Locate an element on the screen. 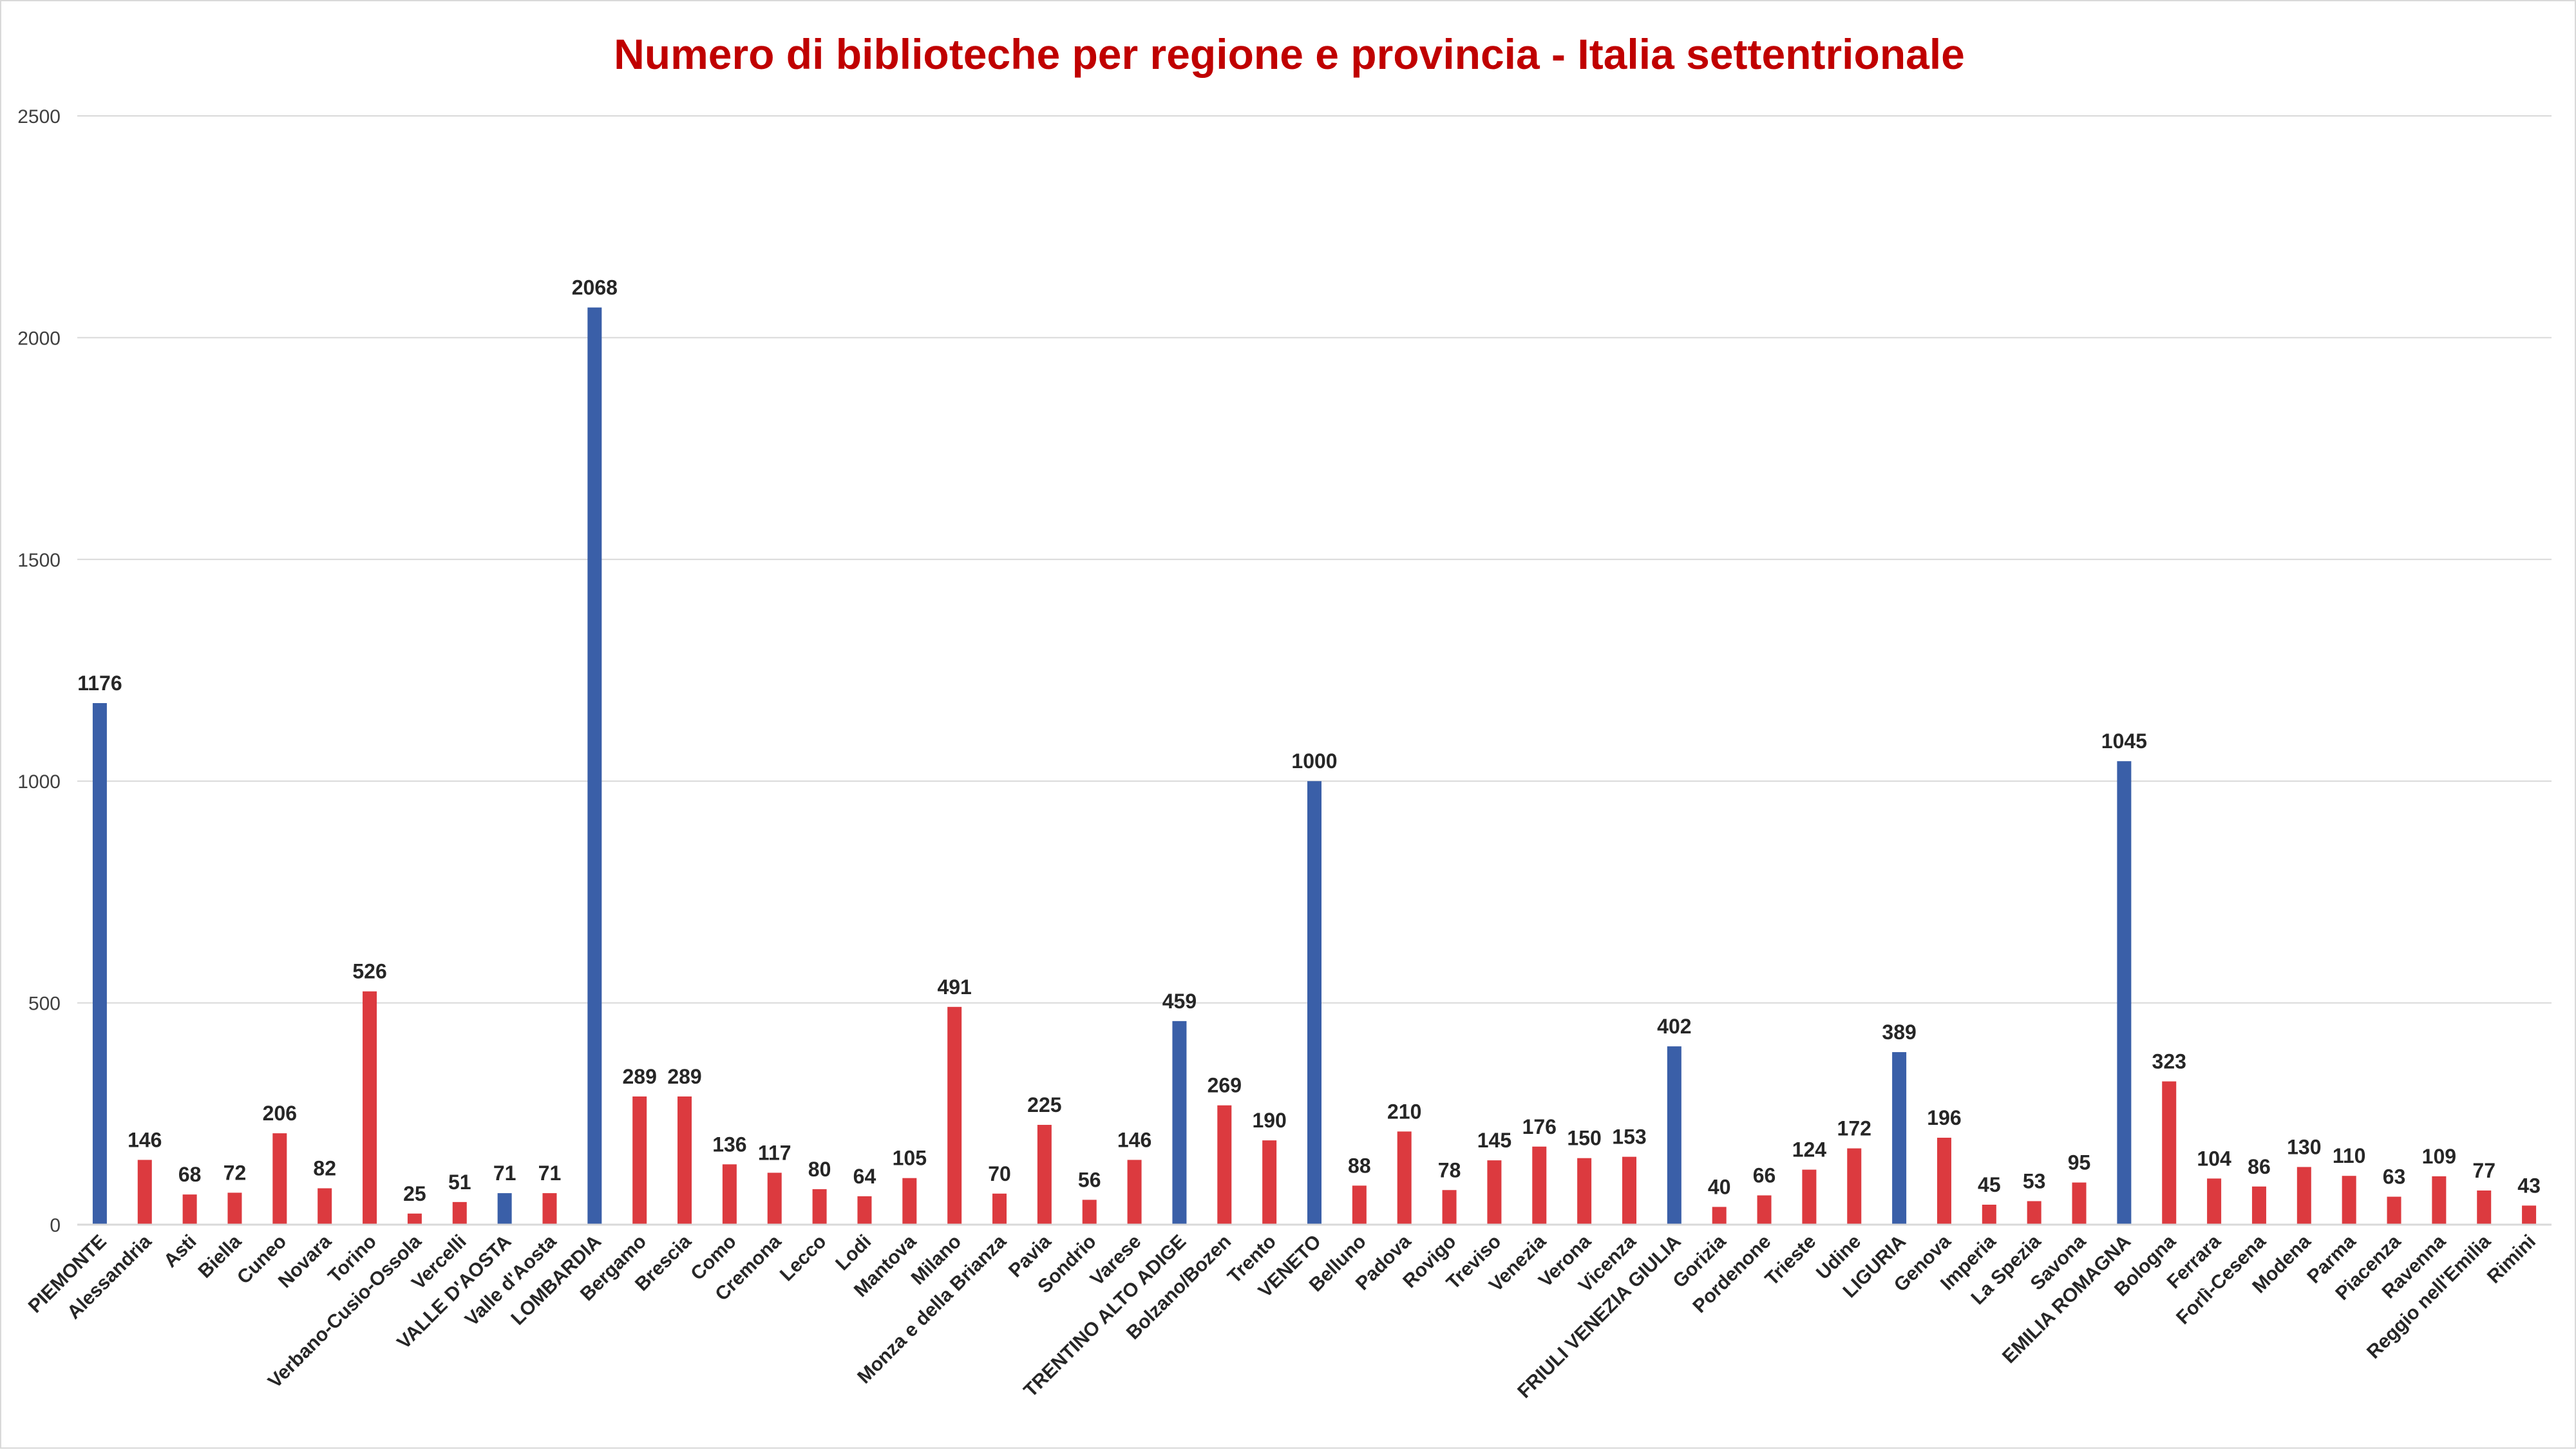 The width and height of the screenshot is (2576, 1450). data-label: 53 is located at coordinates (2035, 1180).